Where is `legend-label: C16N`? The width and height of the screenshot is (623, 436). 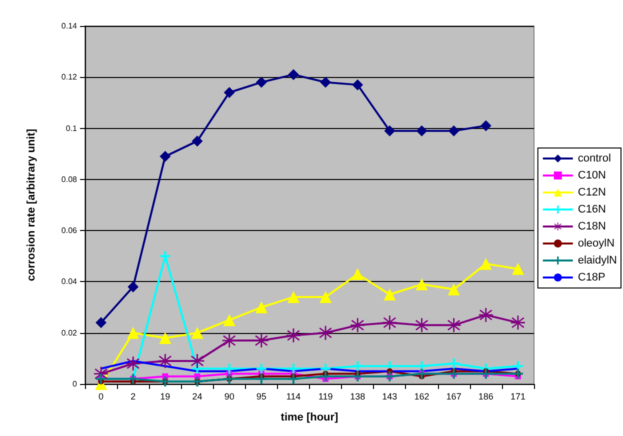
legend-label: C16N is located at coordinates (592, 210).